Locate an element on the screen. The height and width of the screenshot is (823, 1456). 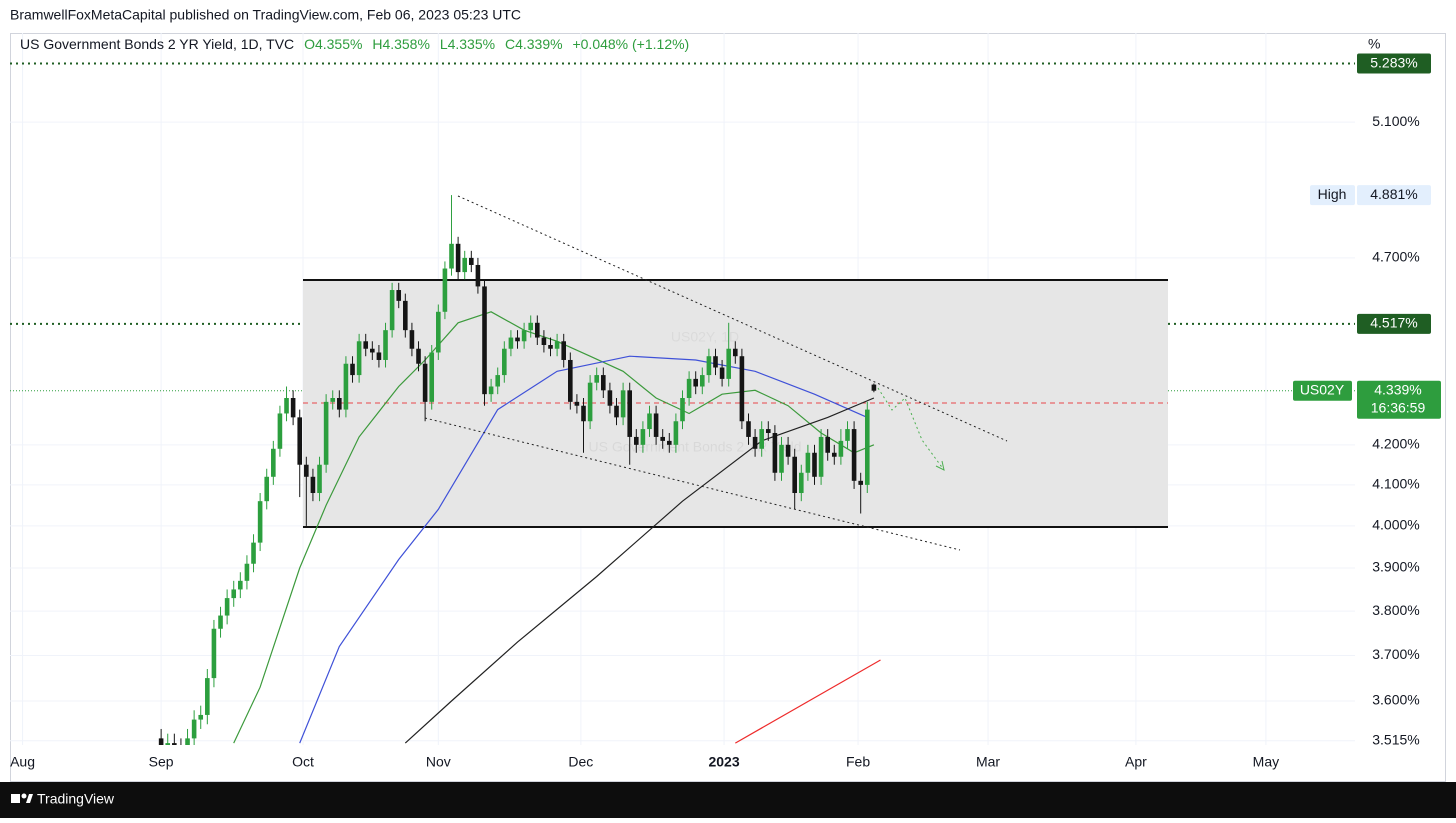
upper-trendline is located at coordinates (732, 318).